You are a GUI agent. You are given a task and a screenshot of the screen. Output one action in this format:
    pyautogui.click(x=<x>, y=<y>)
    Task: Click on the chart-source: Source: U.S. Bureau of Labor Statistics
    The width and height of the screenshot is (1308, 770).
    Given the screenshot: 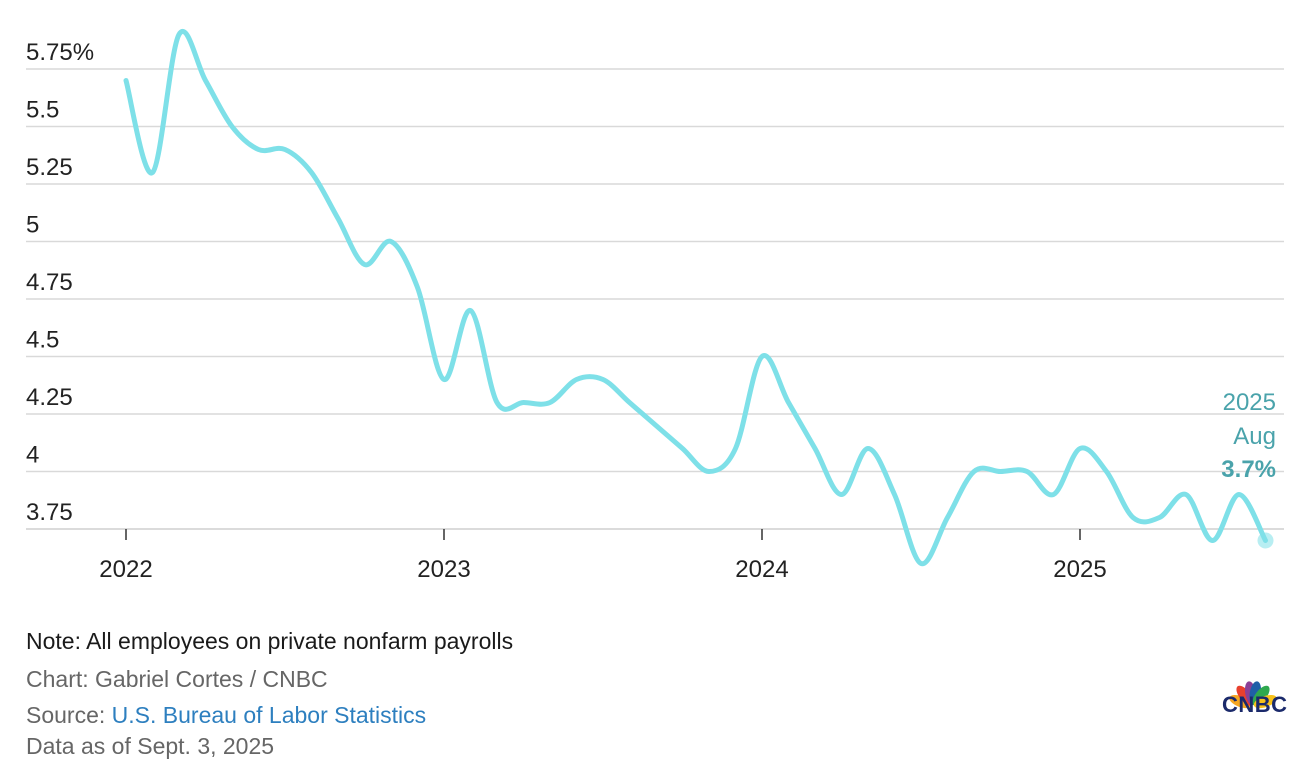 What is the action you would take?
    pyautogui.click(x=226, y=715)
    